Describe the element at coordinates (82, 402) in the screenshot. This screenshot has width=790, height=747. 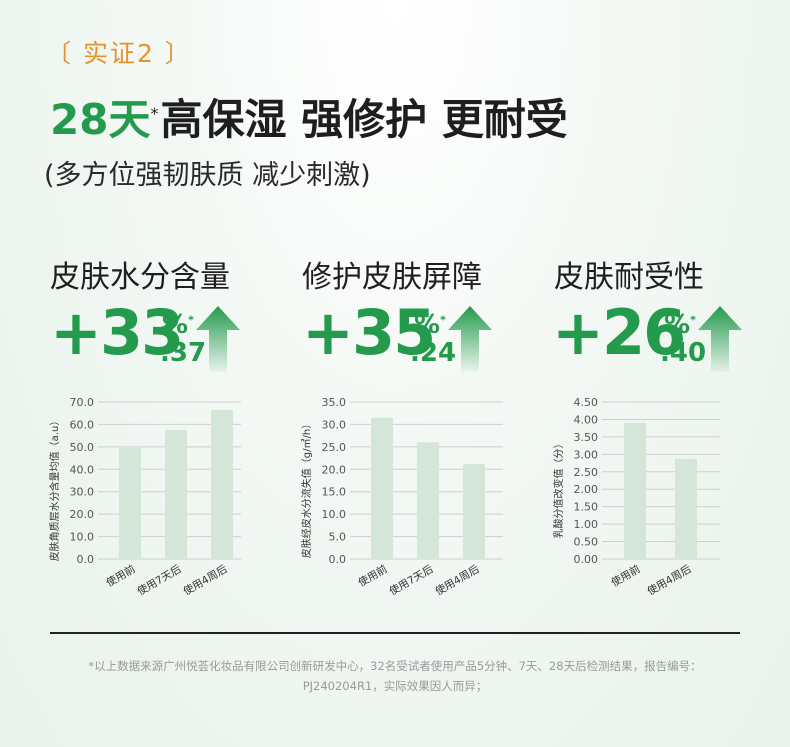
I see `y-tick-label: 70.0` at that location.